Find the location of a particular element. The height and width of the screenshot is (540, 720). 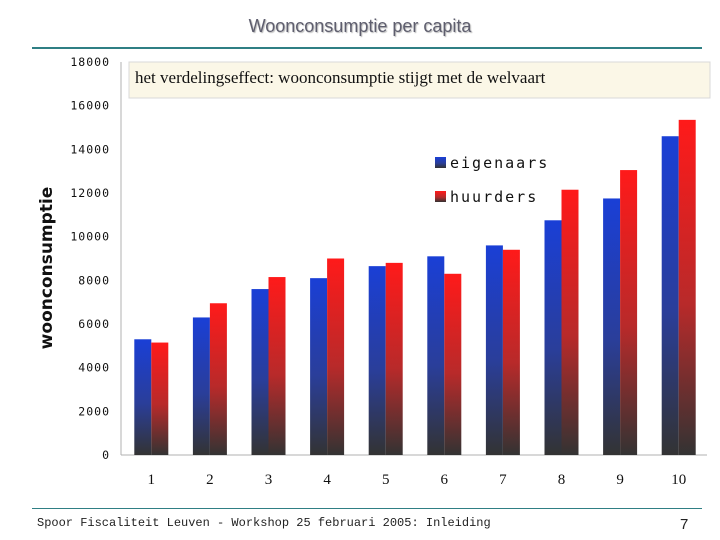

y-tick-label: 4000 is located at coordinates (94, 368).